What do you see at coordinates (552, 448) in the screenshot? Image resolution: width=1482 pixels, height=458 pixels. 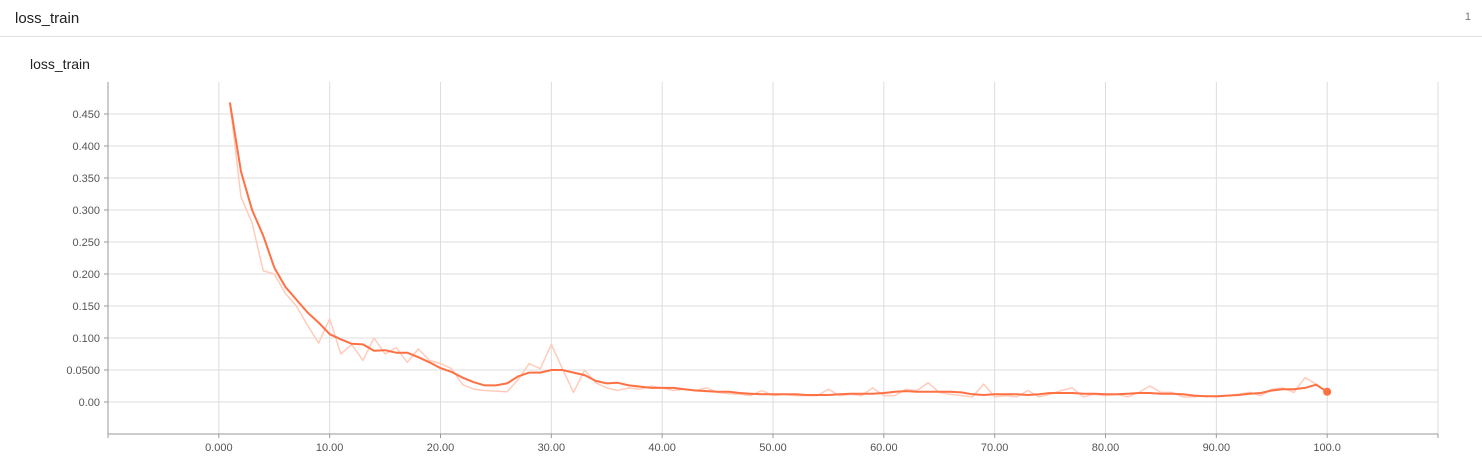 I see `x-tick-label: 30.00` at bounding box center [552, 448].